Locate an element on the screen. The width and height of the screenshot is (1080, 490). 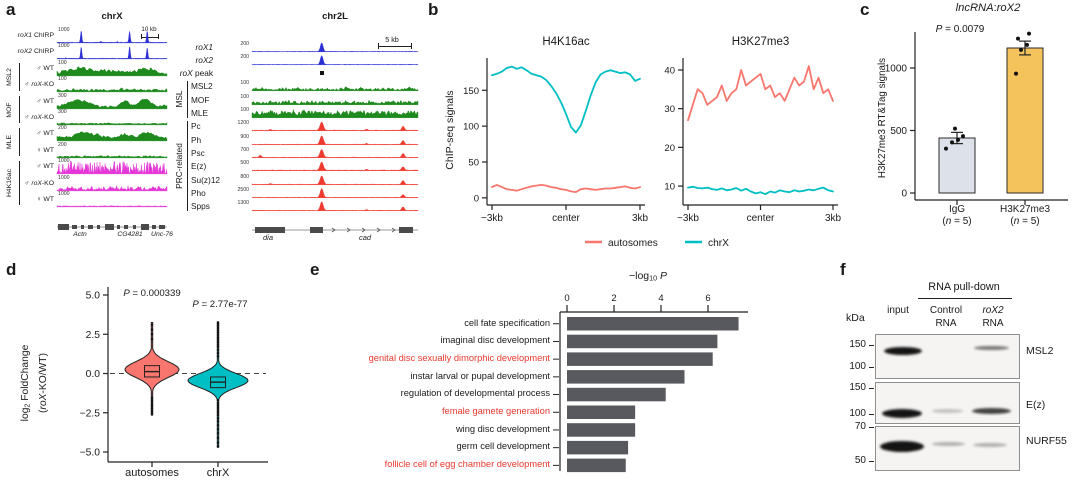
axis-text: 100 is located at coordinates (471, 127).